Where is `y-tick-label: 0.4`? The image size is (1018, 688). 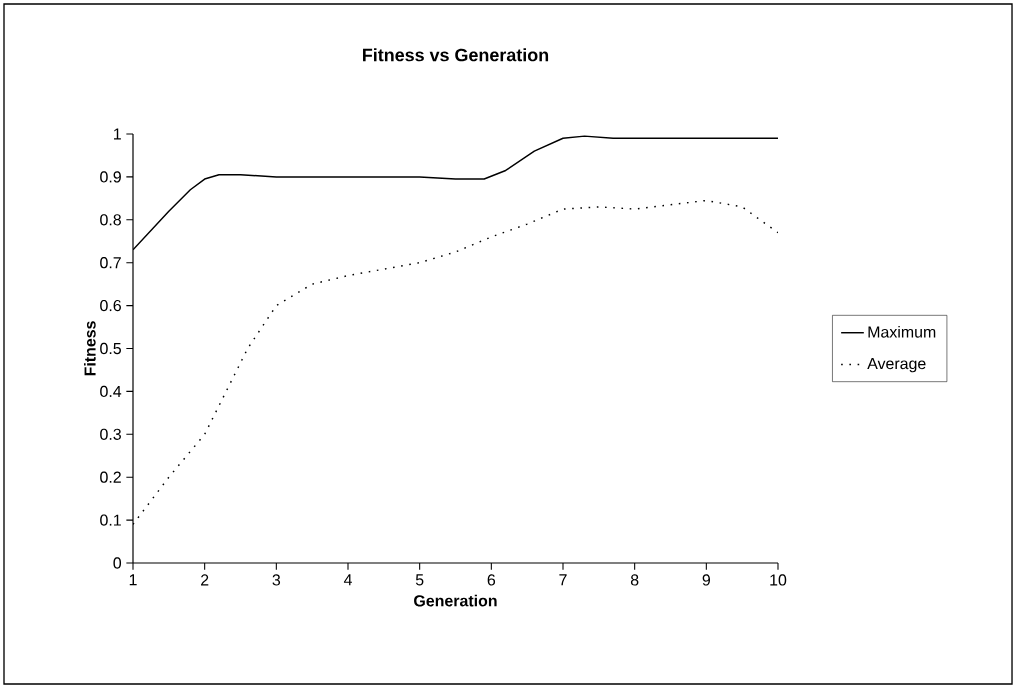
y-tick-label: 0.4 is located at coordinates (111, 391).